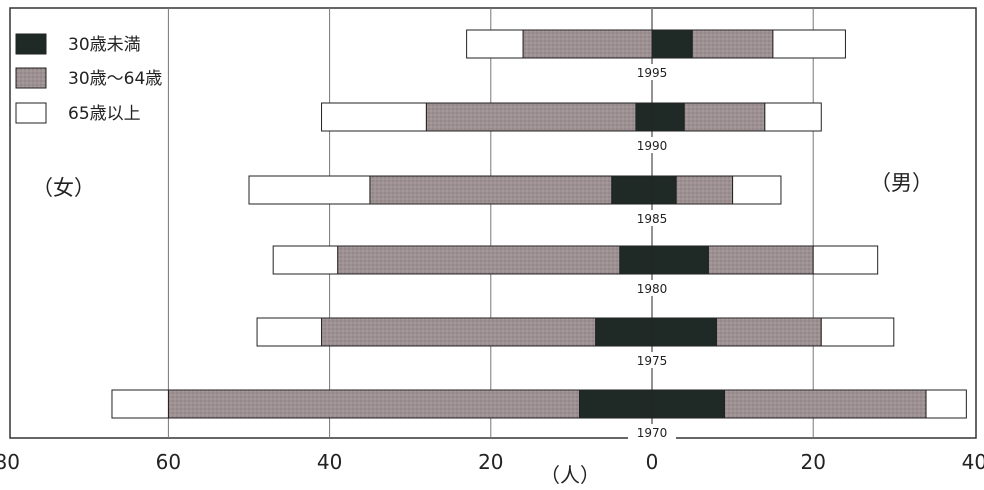 This screenshot has height=490, width=984. What do you see at coordinates (63, 188) in the screenshot?
I see `female-side-label: （女）` at bounding box center [63, 188].